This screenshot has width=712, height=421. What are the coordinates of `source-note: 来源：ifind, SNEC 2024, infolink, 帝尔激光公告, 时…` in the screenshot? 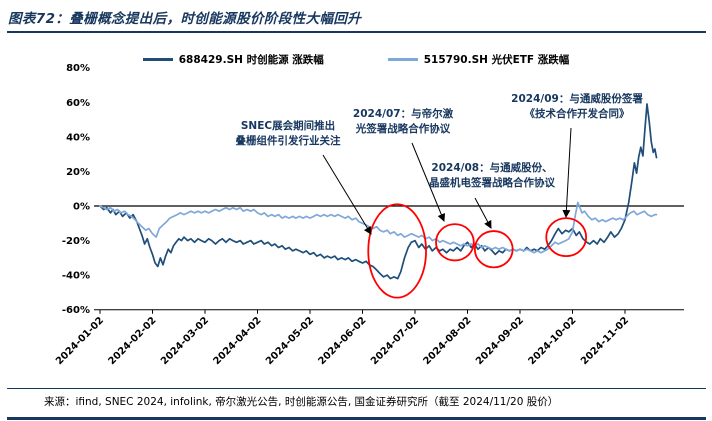 It's located at (301, 402).